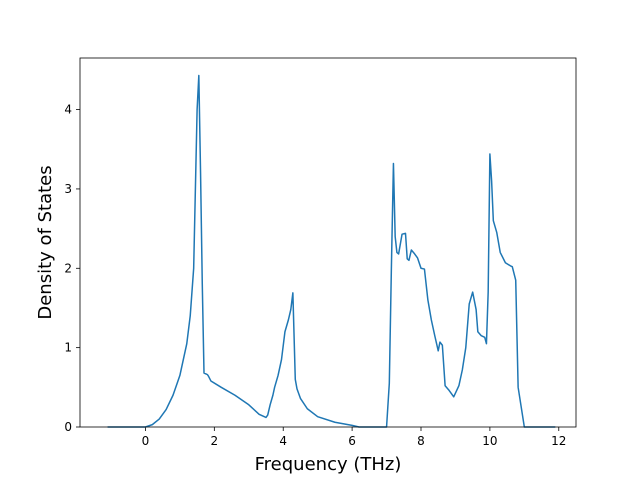 This screenshot has width=640, height=480. I want to click on x-tick-label: 4, so click(283, 441).